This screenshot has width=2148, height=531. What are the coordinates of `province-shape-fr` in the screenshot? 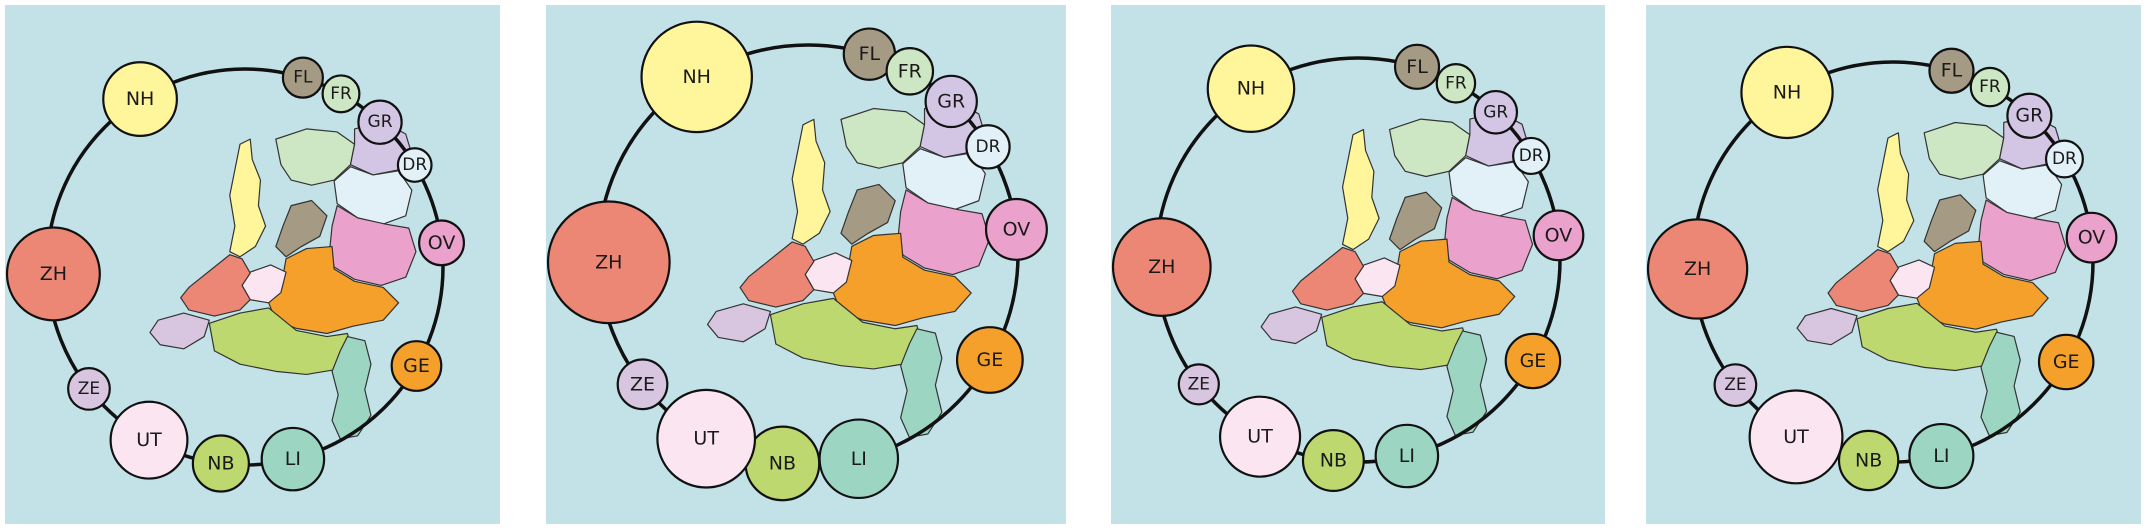 It's located at (315, 157).